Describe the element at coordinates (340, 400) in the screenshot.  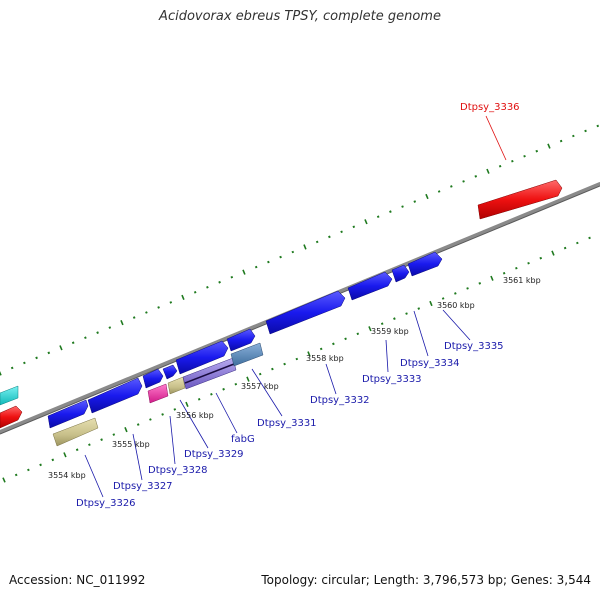
I see `gene-label-dtpsy-3332: Dtpsy_3332` at that location.